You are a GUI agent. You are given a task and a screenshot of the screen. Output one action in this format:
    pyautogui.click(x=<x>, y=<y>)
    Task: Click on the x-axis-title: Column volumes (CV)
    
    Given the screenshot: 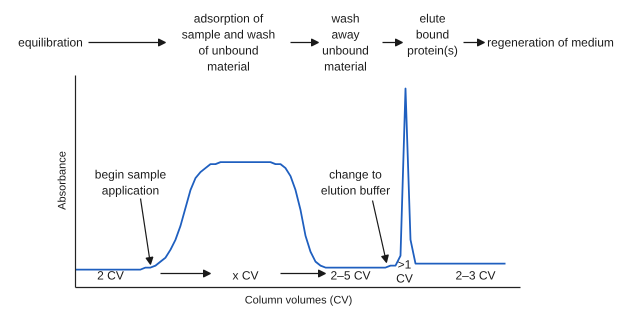 What is the action you would take?
    pyautogui.click(x=298, y=300)
    